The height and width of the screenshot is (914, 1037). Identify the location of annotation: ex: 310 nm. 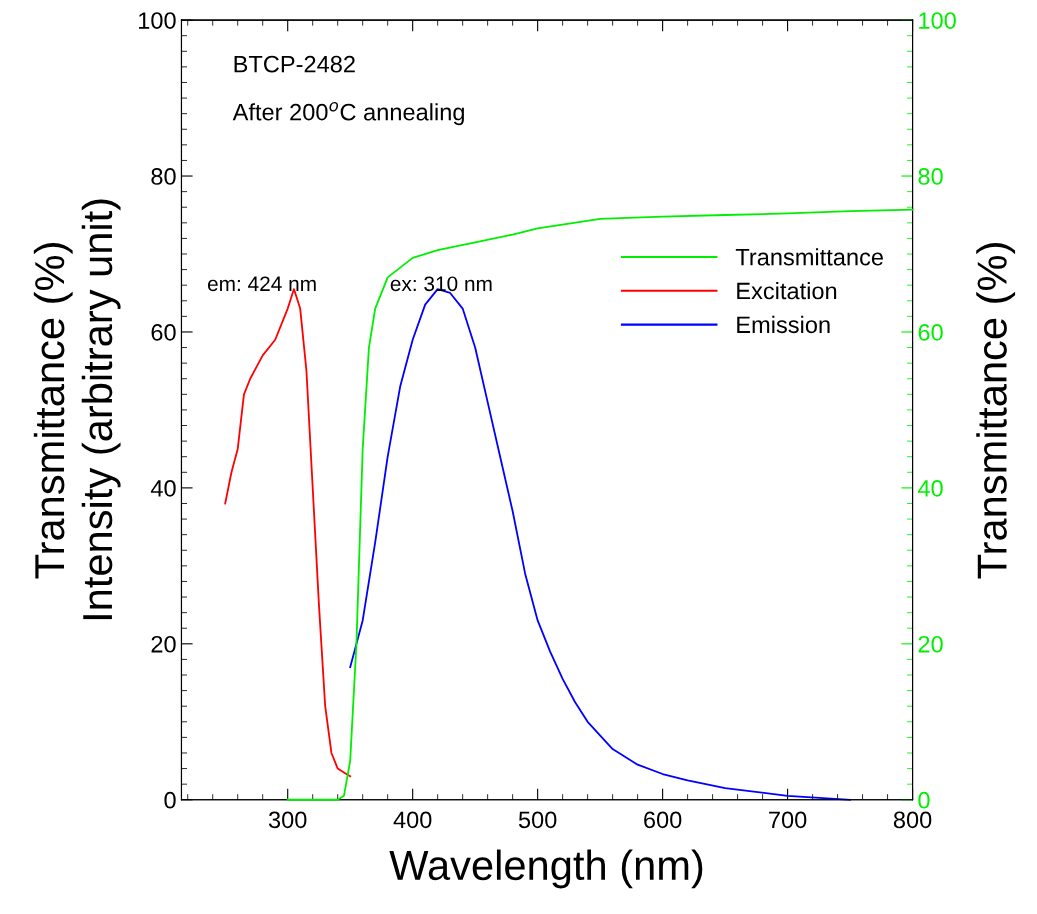
(441, 284).